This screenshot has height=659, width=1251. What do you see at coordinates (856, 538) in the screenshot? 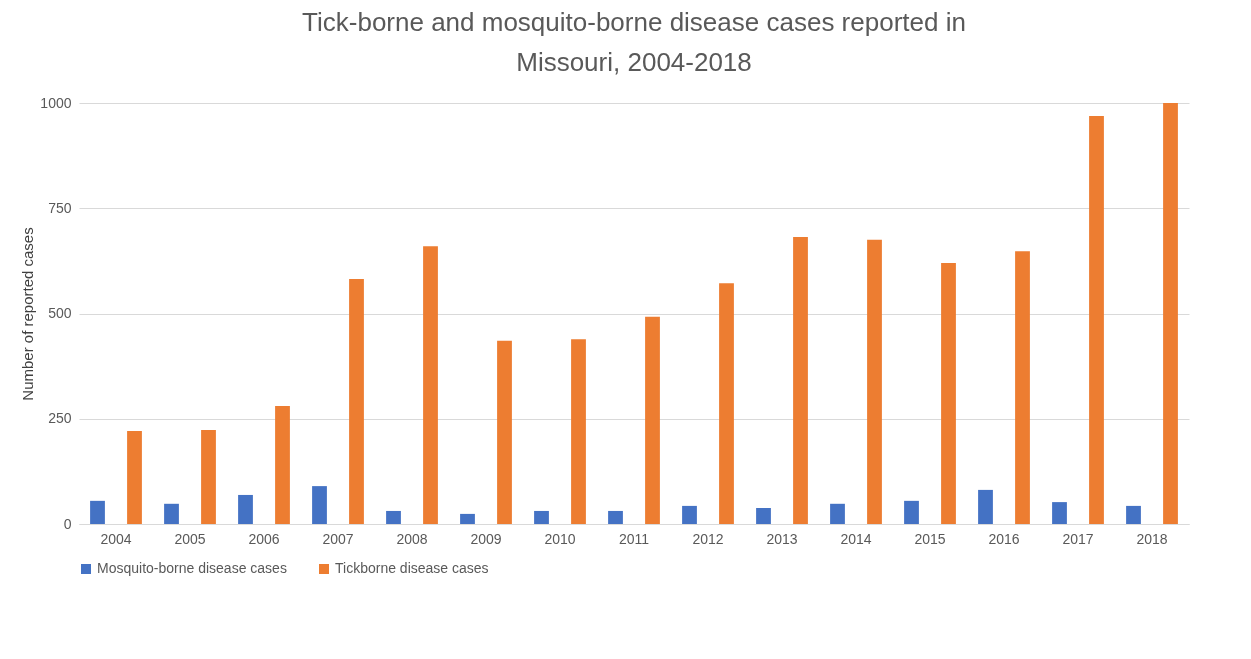
I see `x-tick-label: 2014` at bounding box center [856, 538].